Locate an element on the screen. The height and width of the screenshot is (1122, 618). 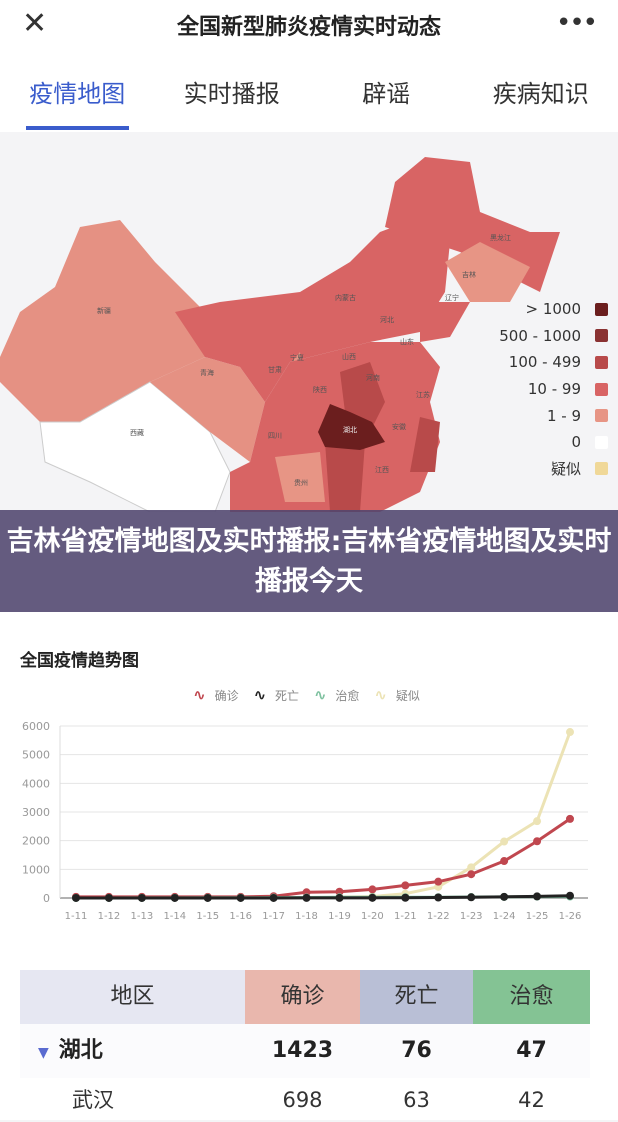
x-tick-label: 1-26 is located at coordinates (570, 916).